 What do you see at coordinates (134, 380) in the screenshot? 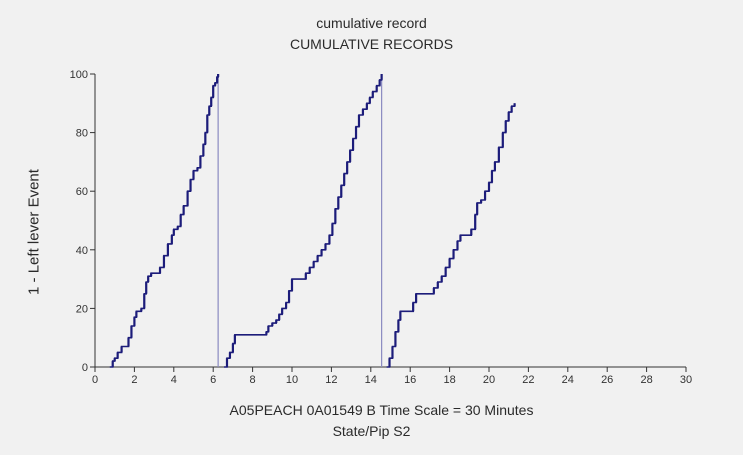
I see `x-tick-label: 2` at bounding box center [134, 380].